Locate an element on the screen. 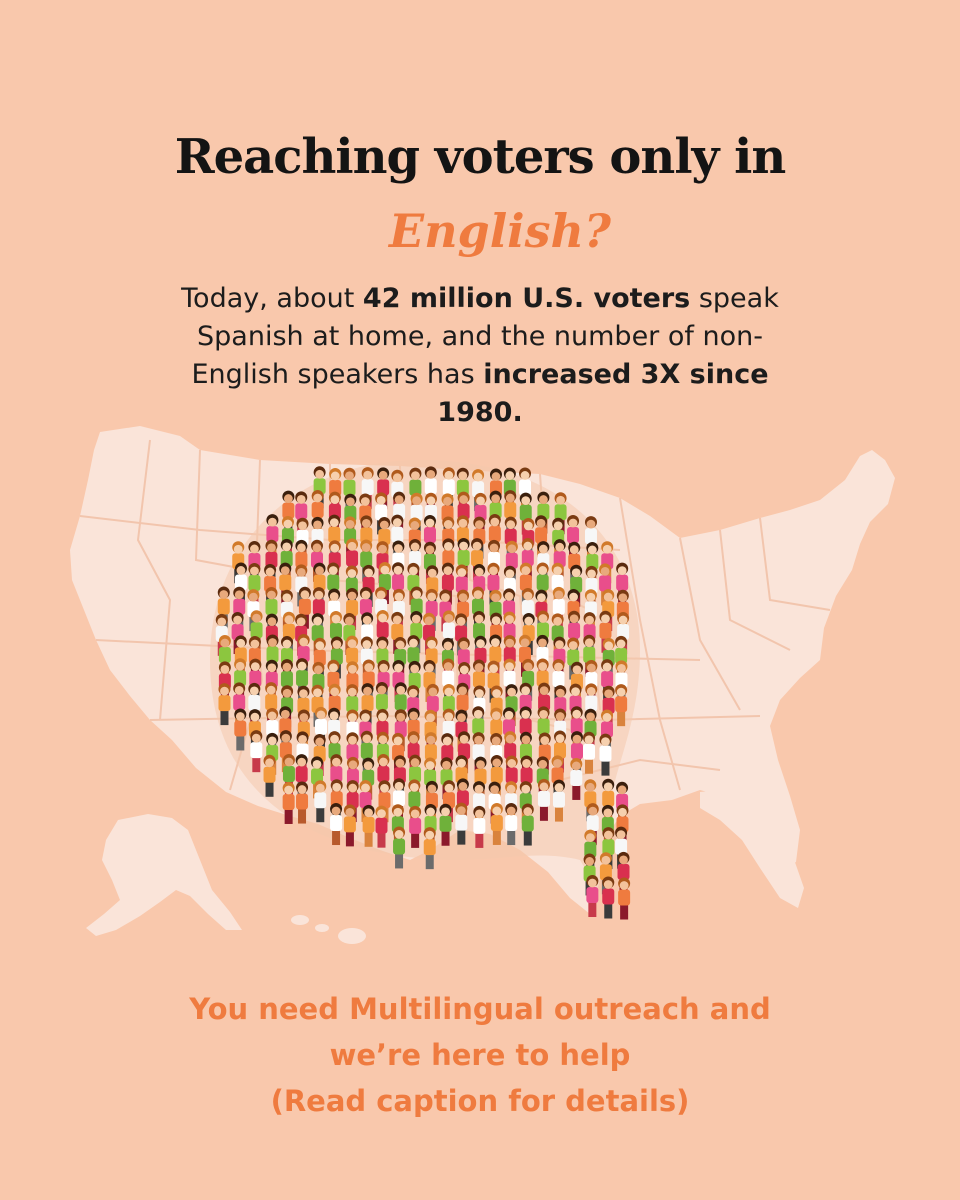  cta-line-3: (Read caption for details) is located at coordinates (480, 1101).